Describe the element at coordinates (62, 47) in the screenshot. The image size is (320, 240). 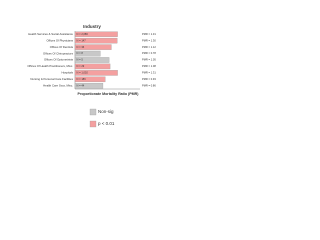
I see `category-label: Offices Of Dentists` at that location.